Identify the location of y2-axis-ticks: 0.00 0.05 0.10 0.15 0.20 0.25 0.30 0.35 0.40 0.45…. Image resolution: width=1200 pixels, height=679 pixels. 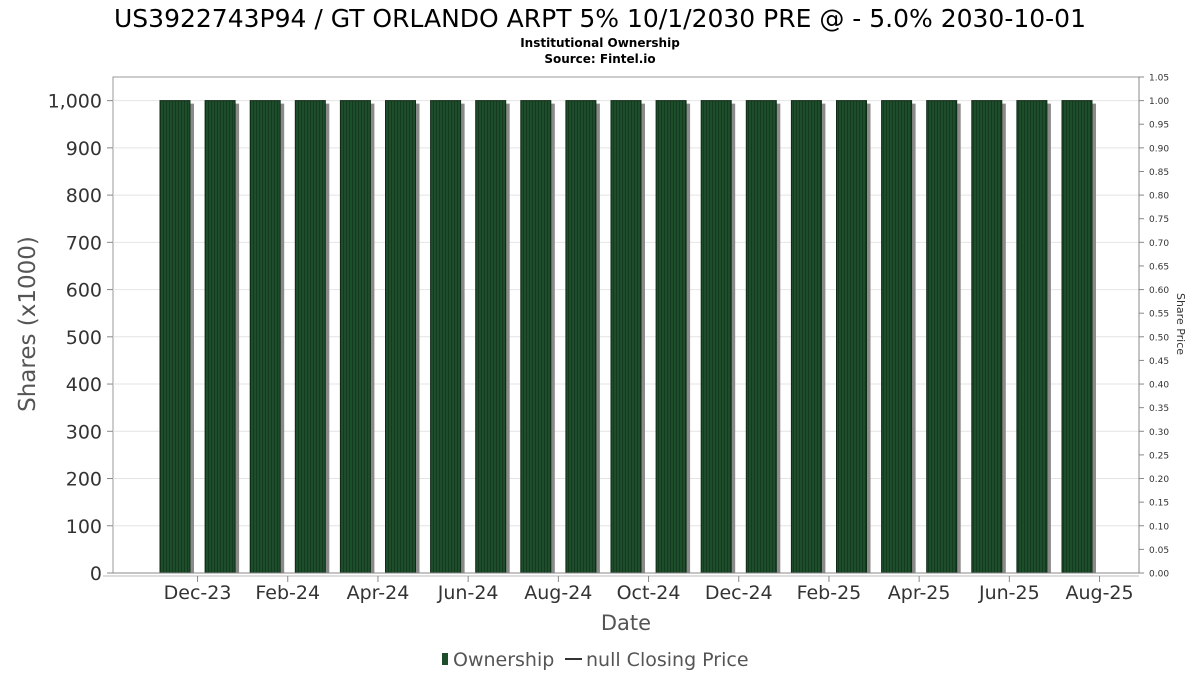
(1154, 327).